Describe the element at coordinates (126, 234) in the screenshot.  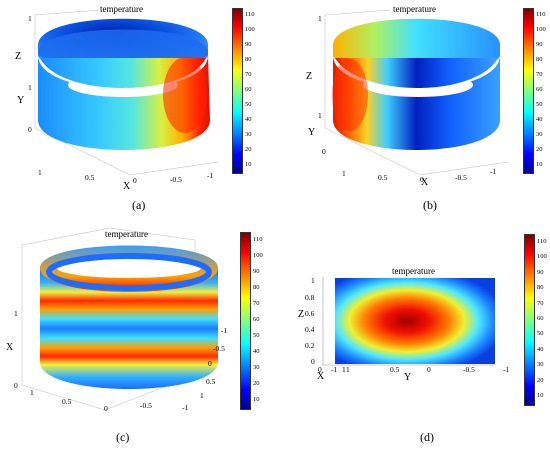
I see `panel-c-title: temperature` at that location.